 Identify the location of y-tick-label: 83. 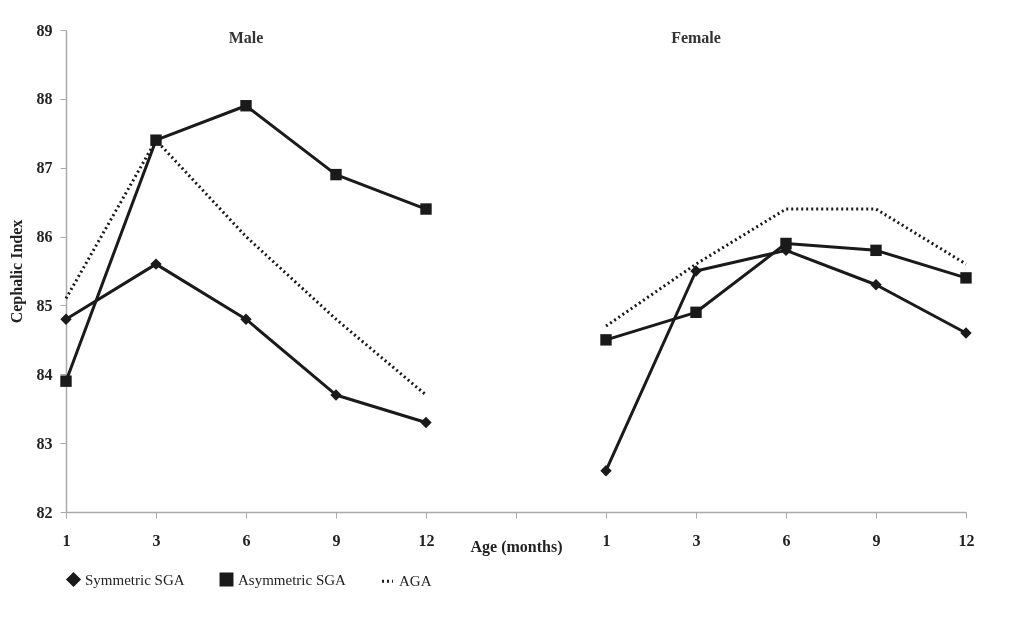
(44, 443).